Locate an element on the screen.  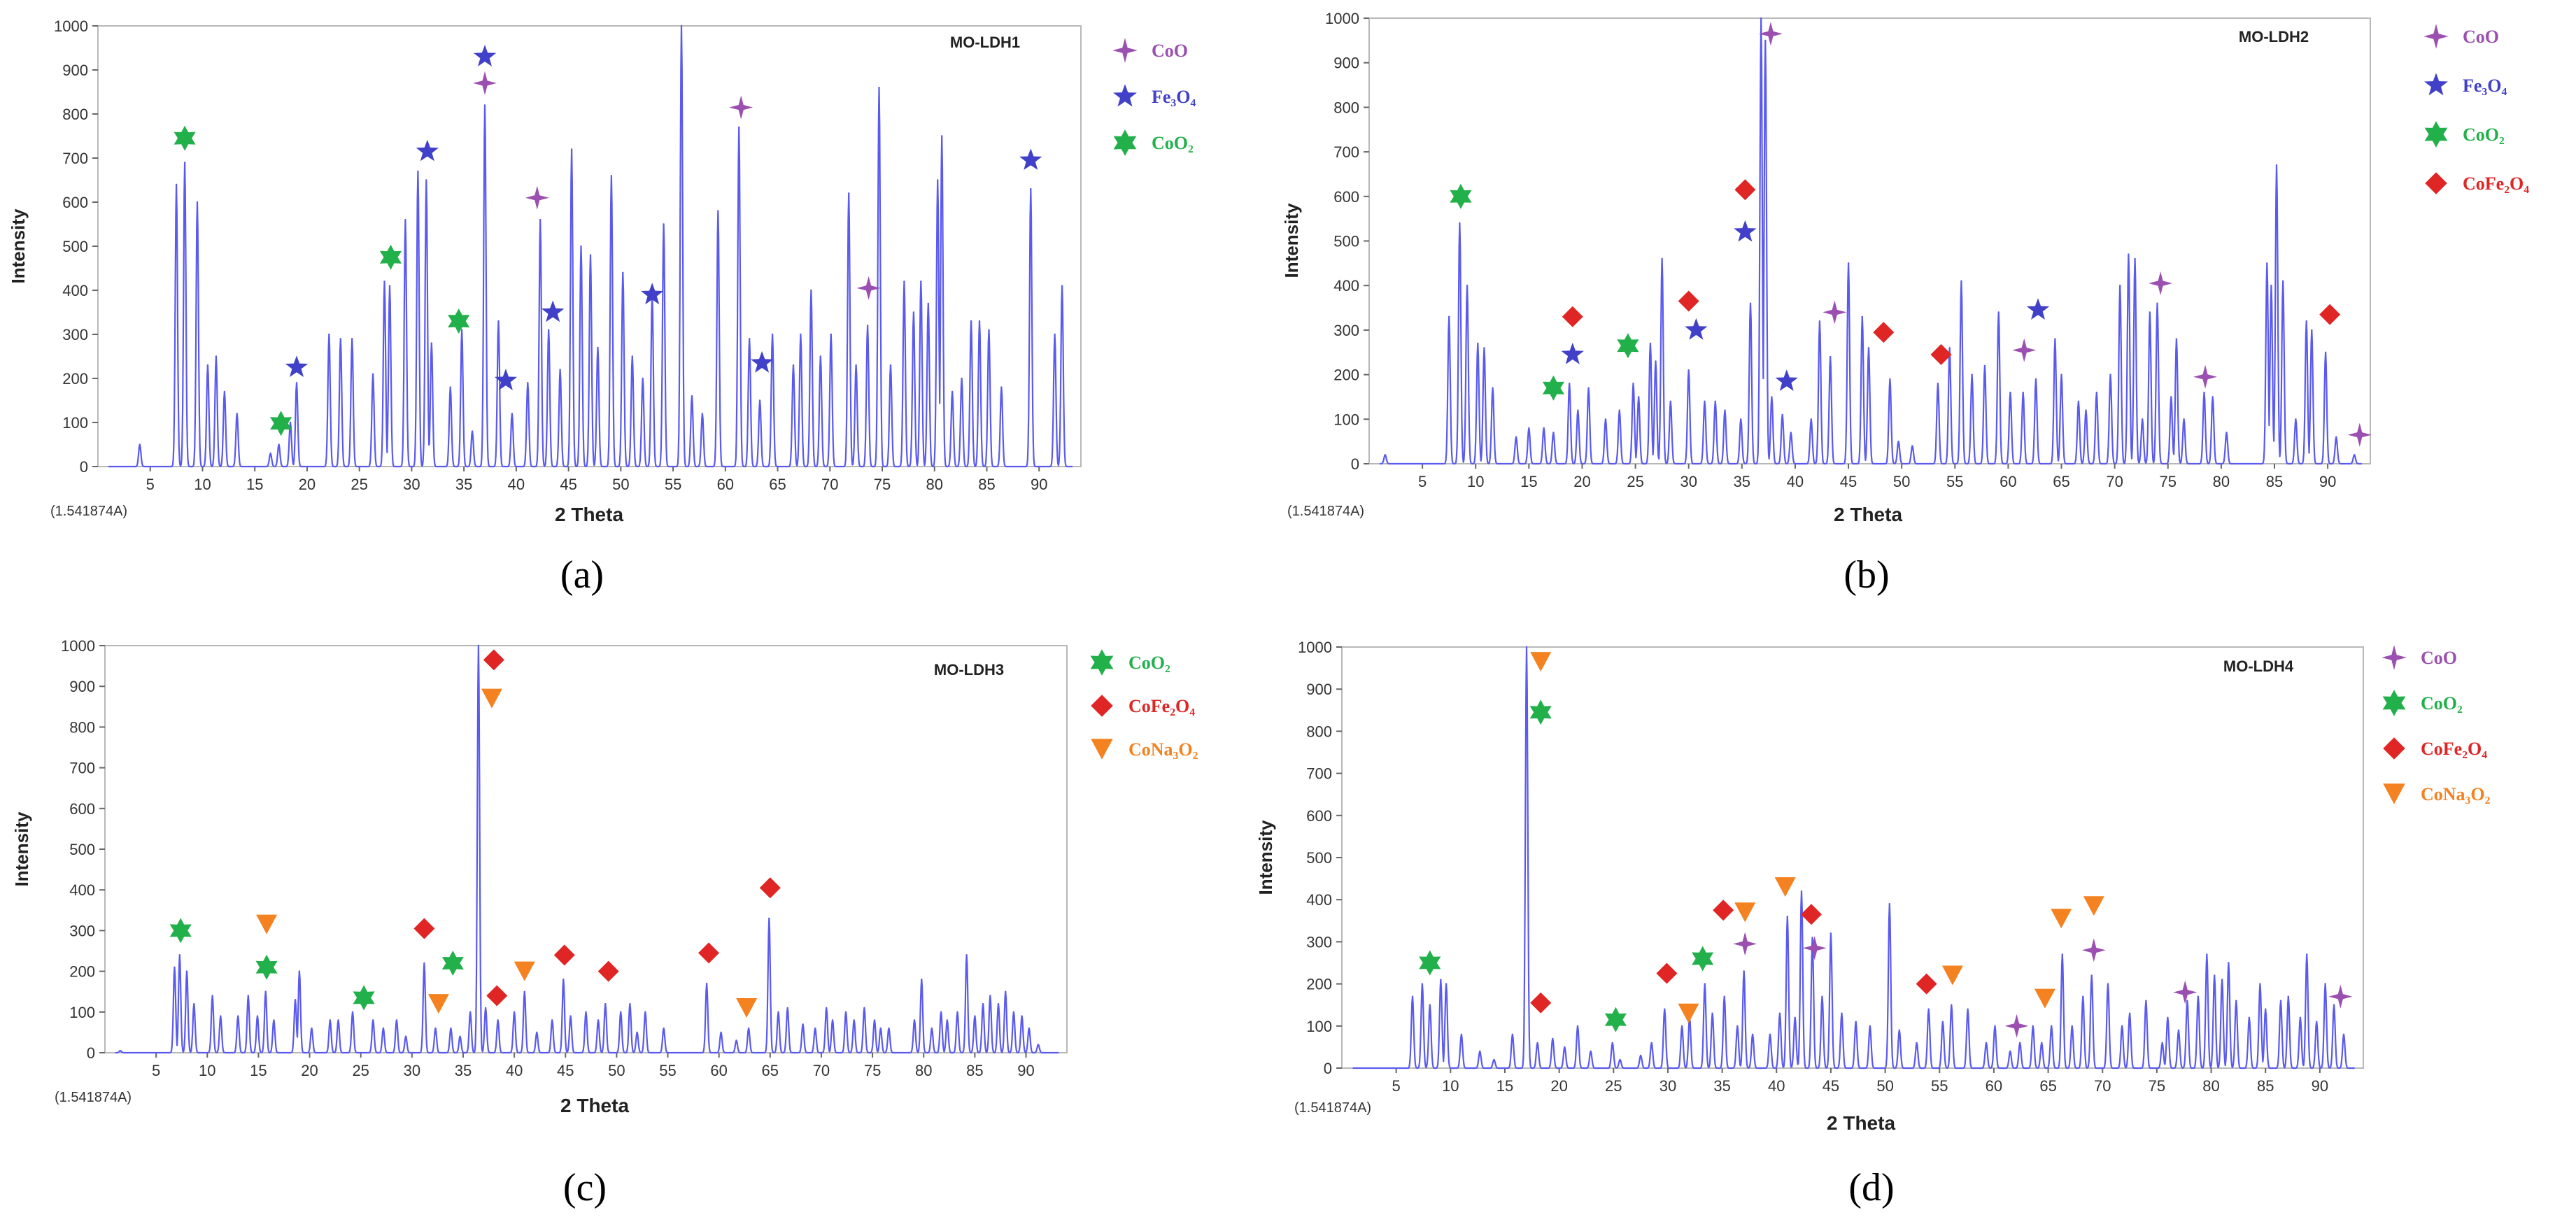
legend-marker-fe3o4 is located at coordinates (2436, 84).